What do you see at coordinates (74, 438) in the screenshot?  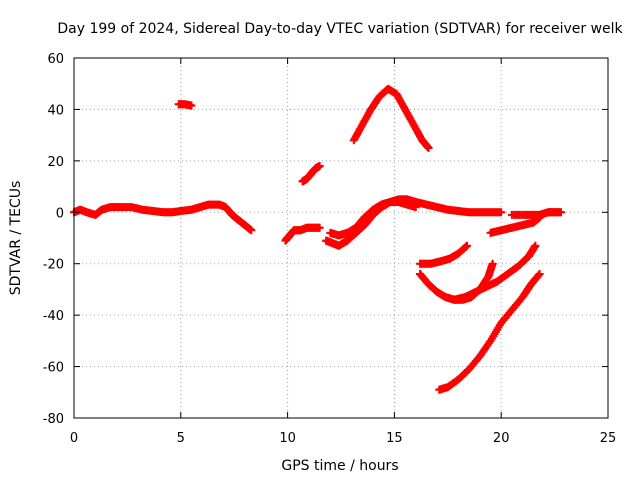 I see `x-tick-label: 0` at bounding box center [74, 438].